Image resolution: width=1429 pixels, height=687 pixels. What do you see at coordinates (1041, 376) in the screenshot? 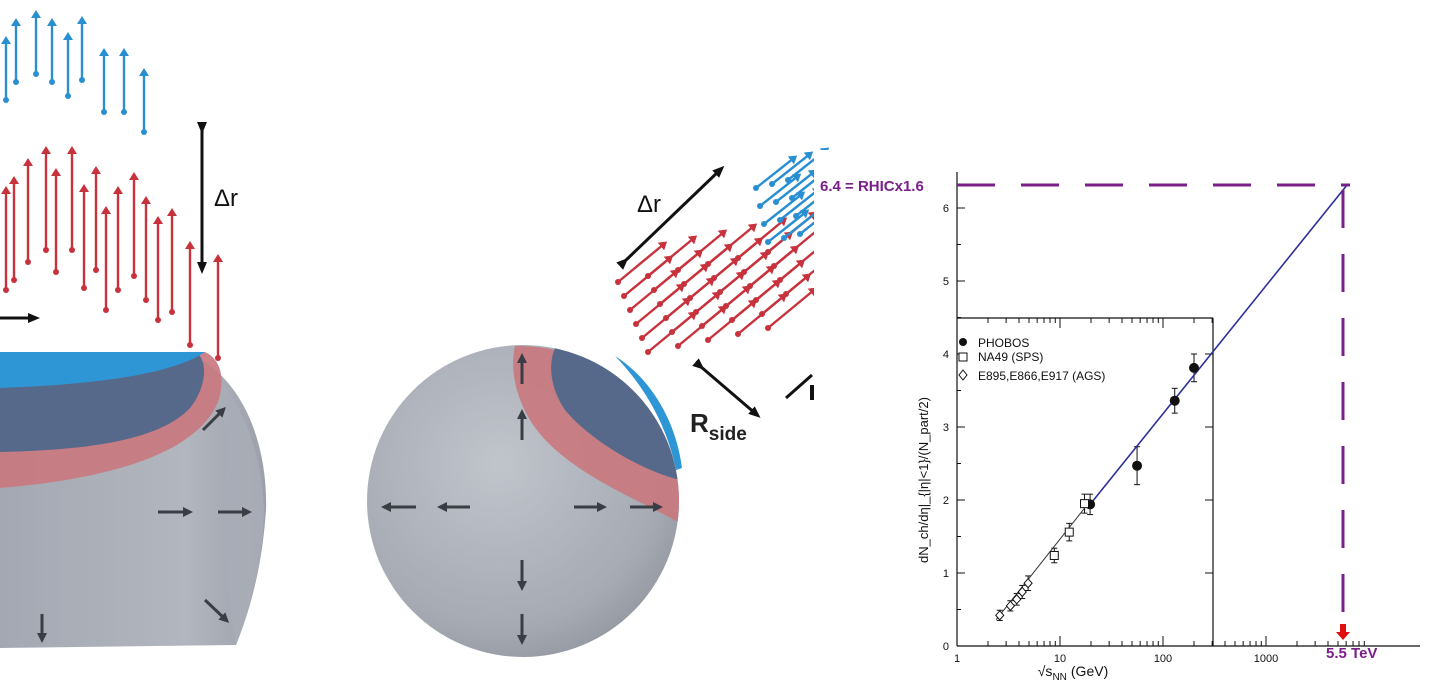
I see `legend-label-ags: E895,E866,E917 (AGS)` at bounding box center [1041, 376].